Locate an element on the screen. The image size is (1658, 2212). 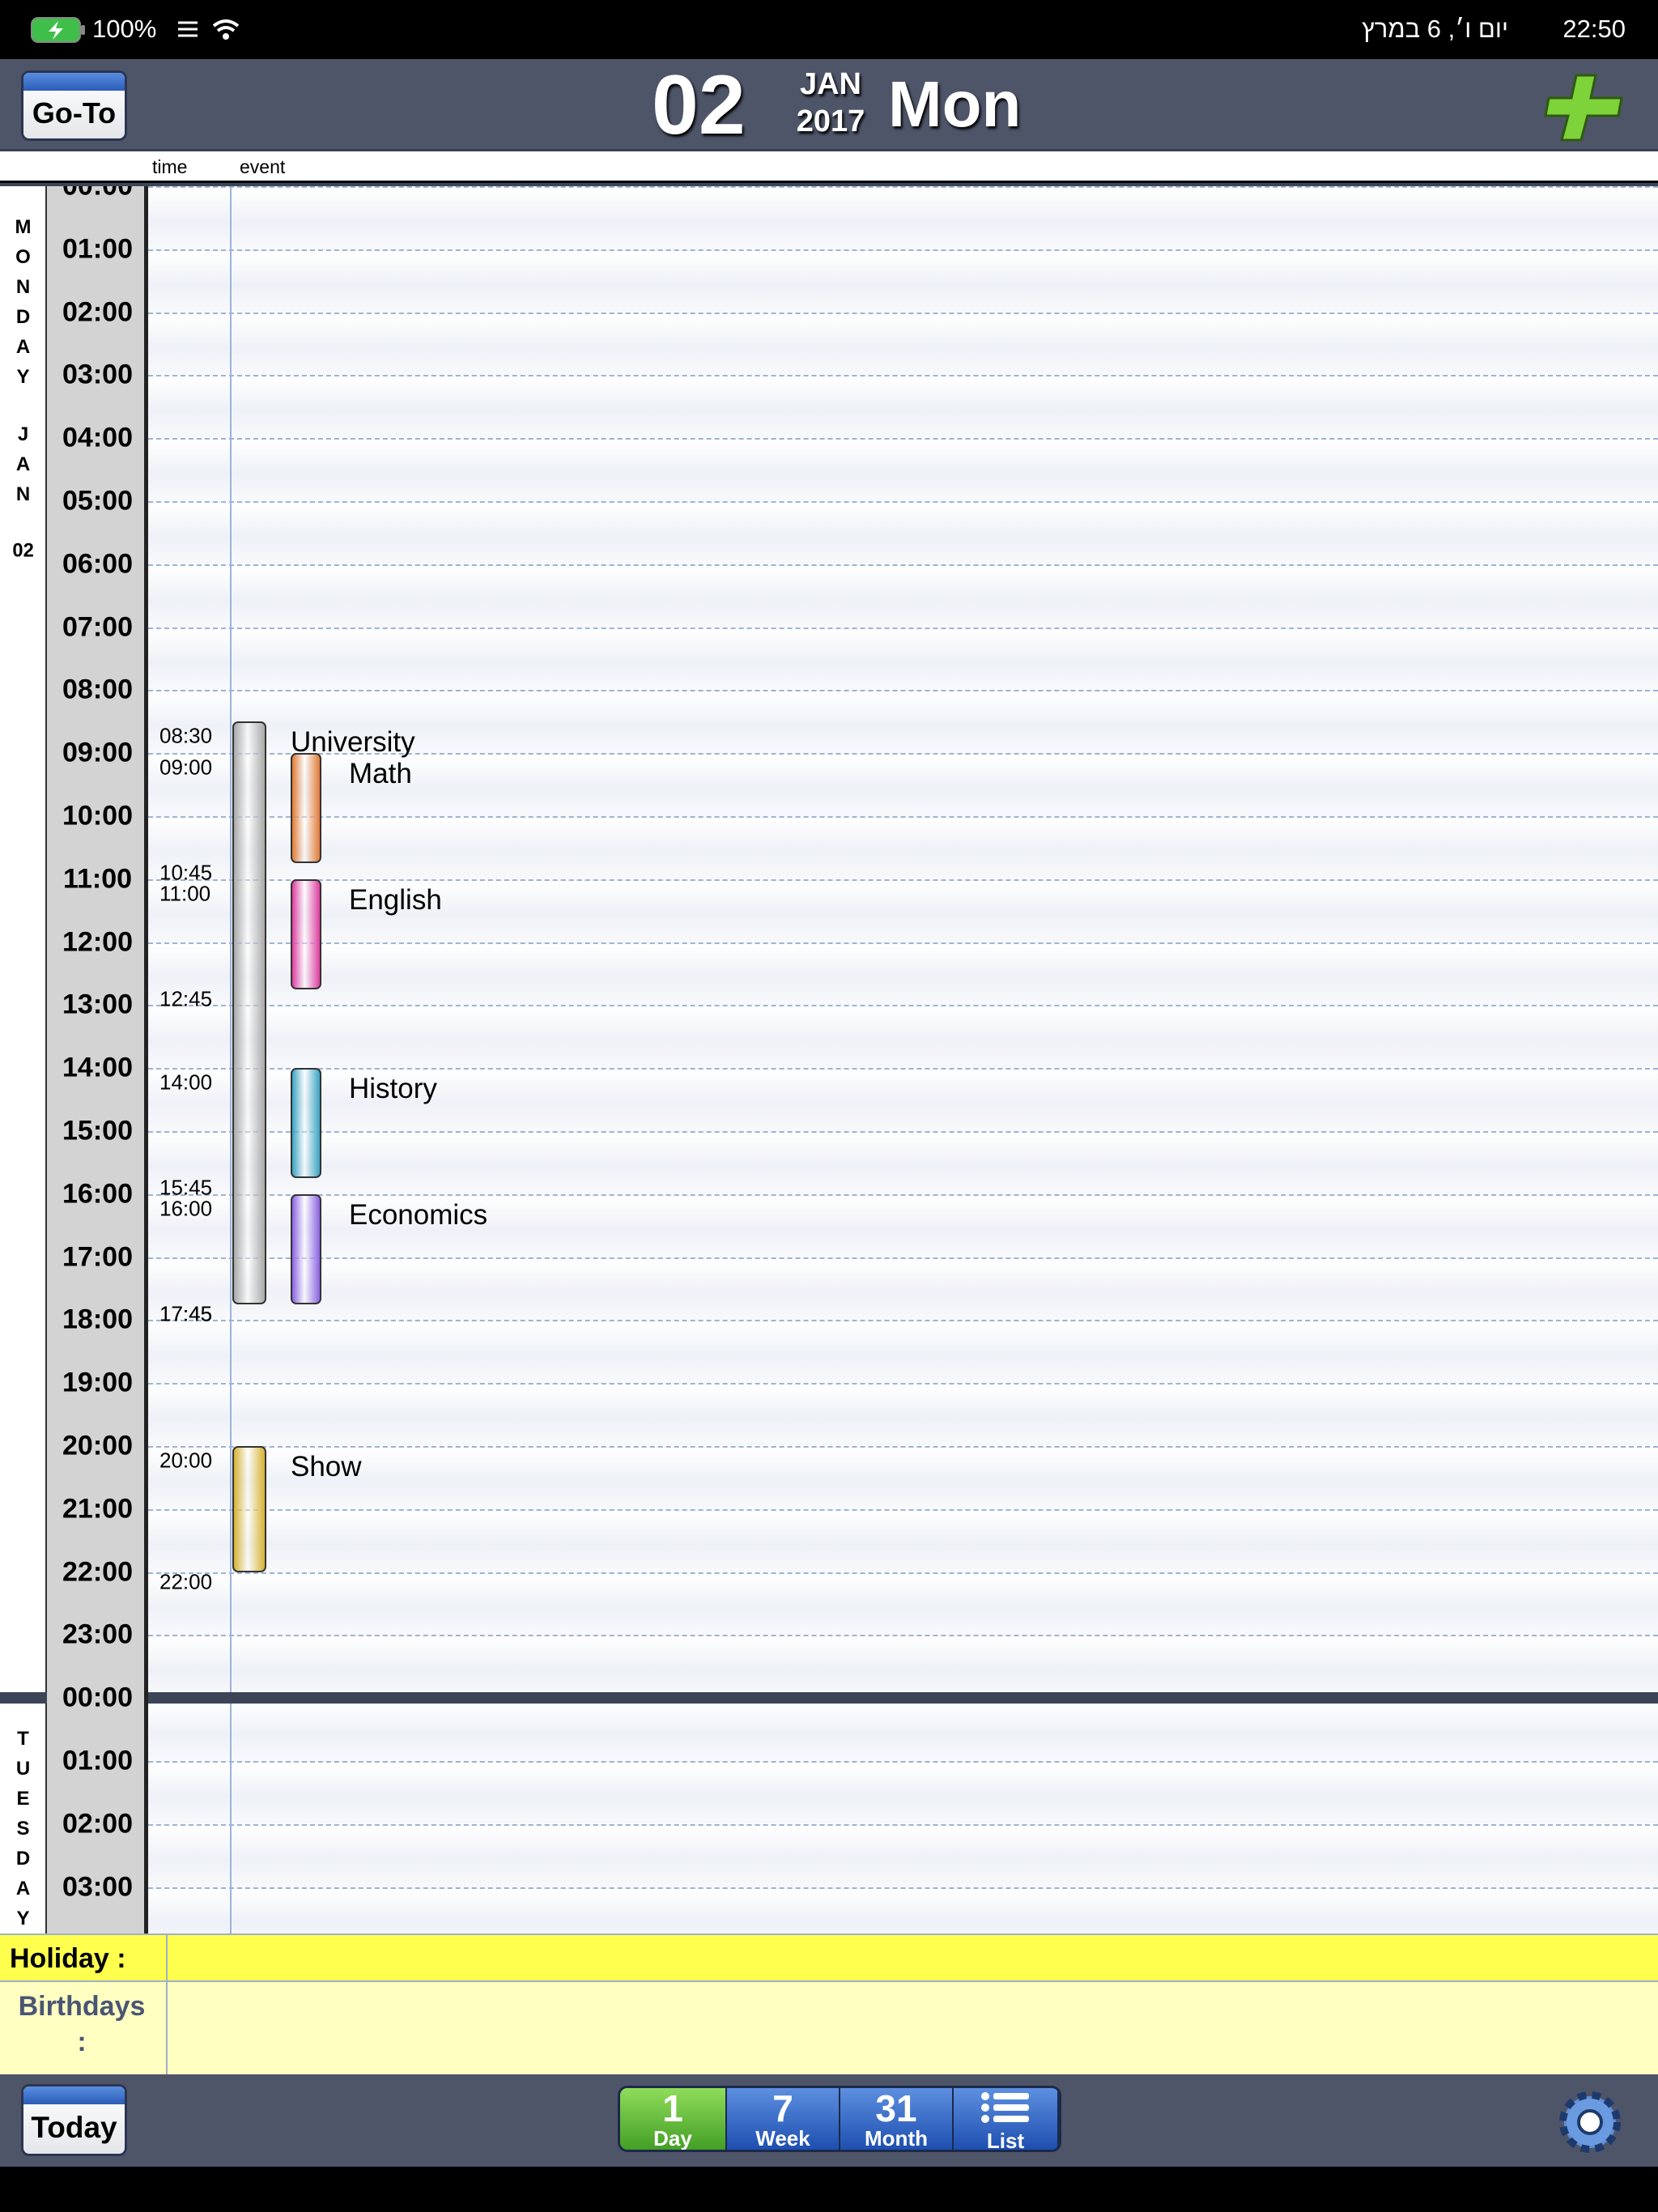
view-tab: 1 Day is located at coordinates (673, 2118).